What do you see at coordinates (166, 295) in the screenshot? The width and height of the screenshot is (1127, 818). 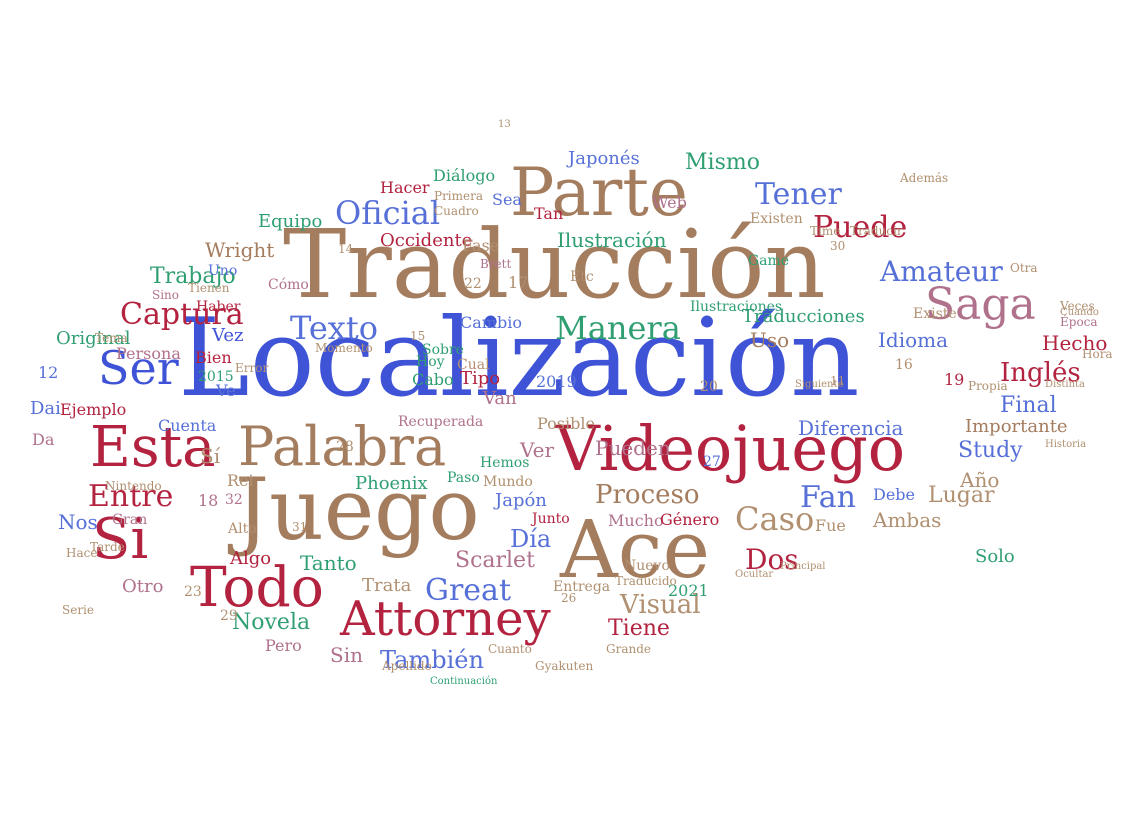 I see `cloud-word: Sino` at bounding box center [166, 295].